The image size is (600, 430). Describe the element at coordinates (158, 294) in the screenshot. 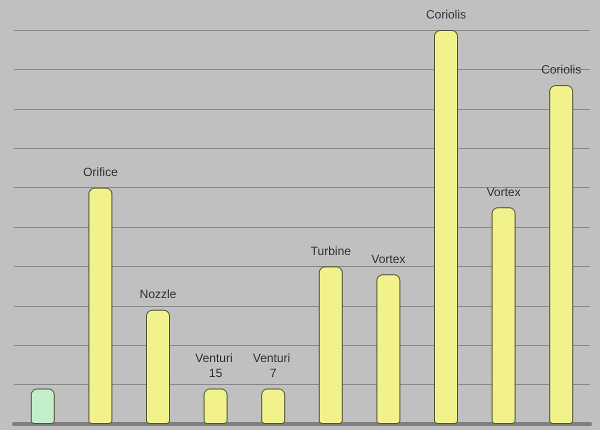

I see `x-tick-label: Nozzle` at that location.